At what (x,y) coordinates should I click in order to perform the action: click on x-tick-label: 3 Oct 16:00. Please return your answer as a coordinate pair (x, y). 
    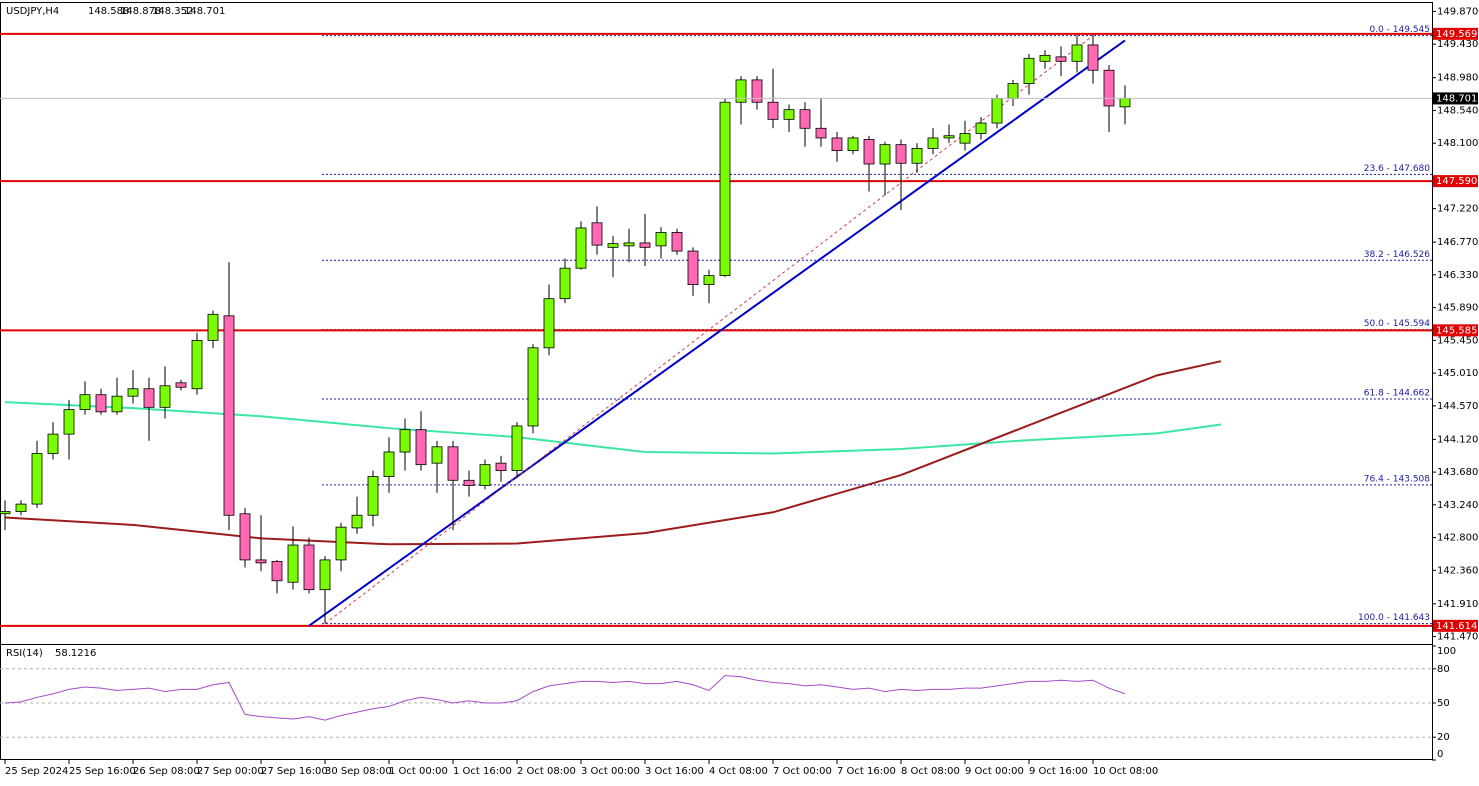
    Looking at the image, I should click on (674, 771).